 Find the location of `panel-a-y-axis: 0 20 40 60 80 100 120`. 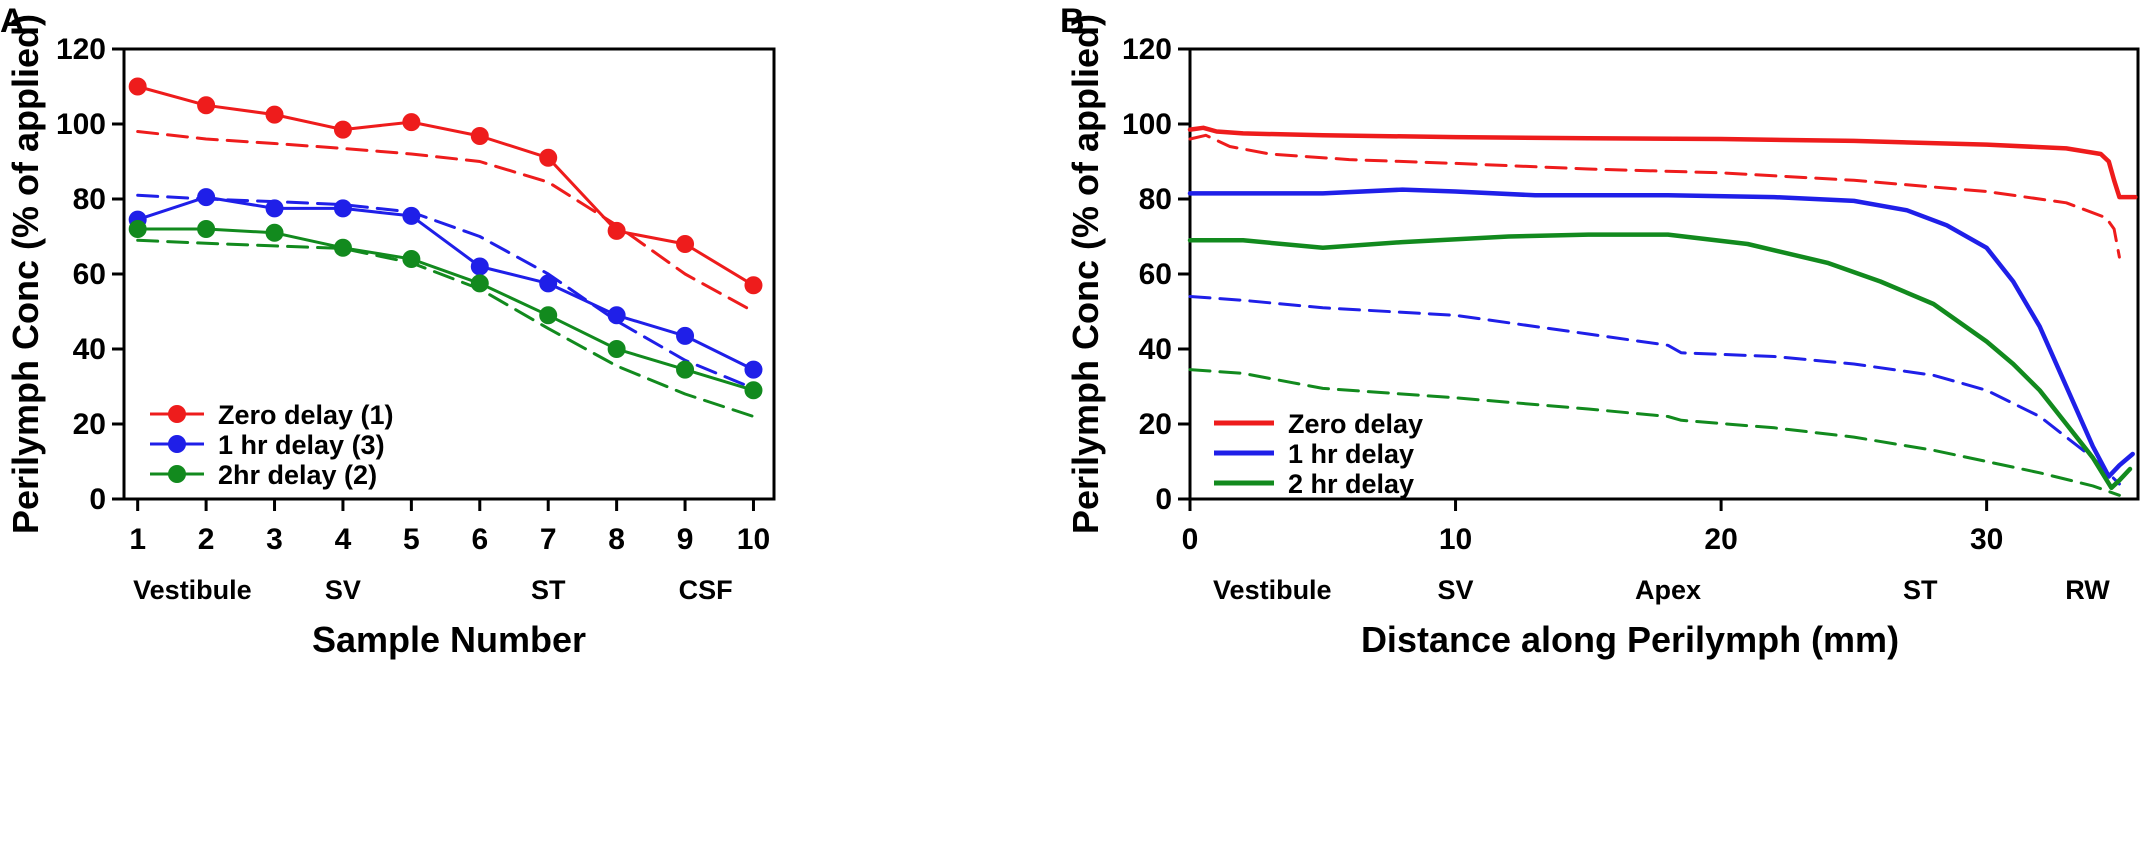

panel-a-y-axis: 0 20 40 60 80 100 120 is located at coordinates (90, 274).